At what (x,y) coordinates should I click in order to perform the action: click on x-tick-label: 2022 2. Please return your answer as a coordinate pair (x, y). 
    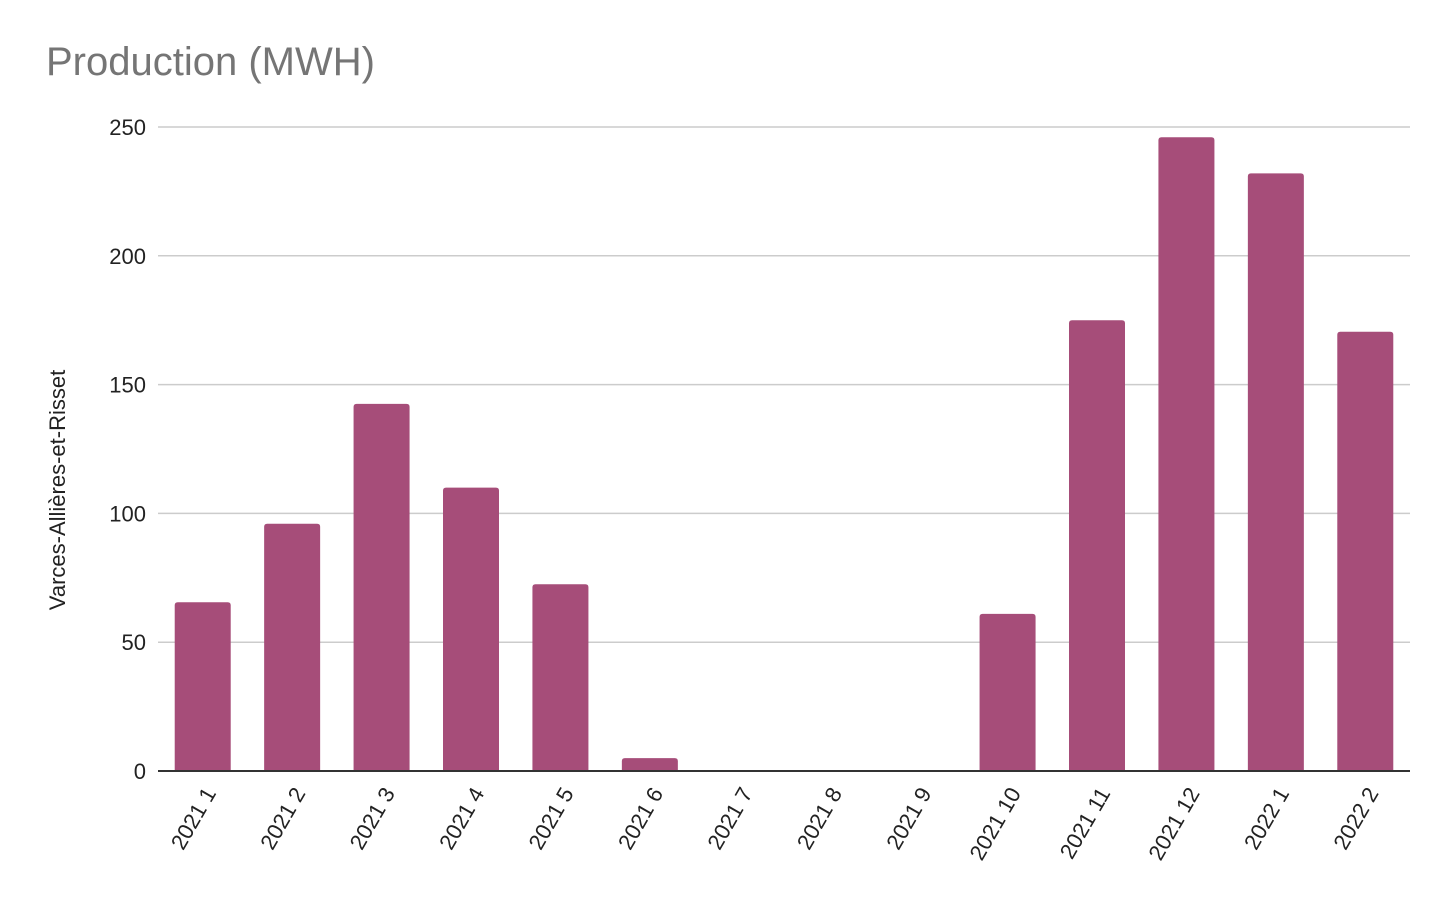
    Looking at the image, I should click on (1355, 818).